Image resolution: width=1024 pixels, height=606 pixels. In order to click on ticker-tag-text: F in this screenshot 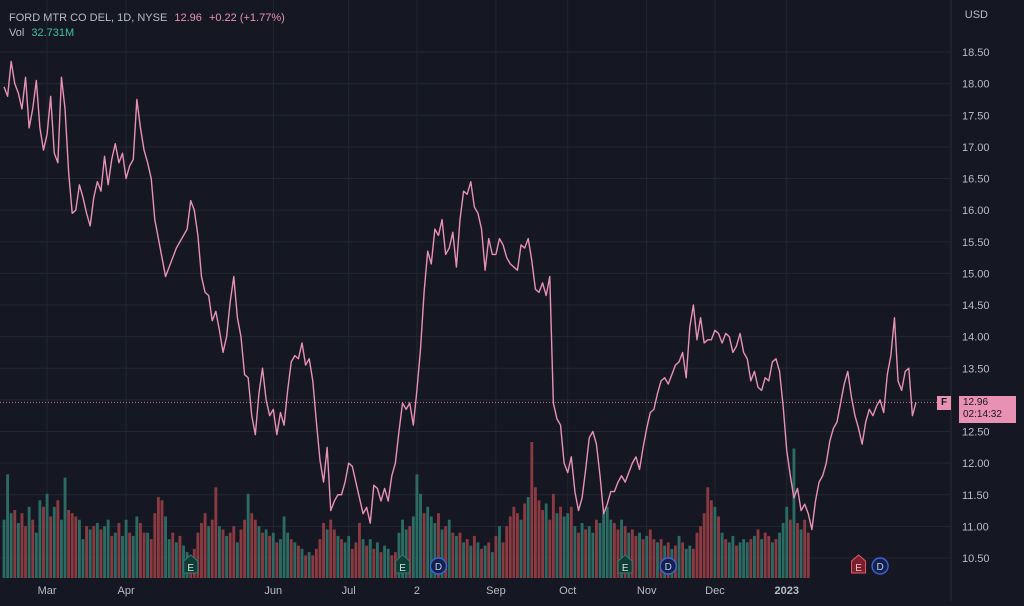, I will do `click(944, 402)`.